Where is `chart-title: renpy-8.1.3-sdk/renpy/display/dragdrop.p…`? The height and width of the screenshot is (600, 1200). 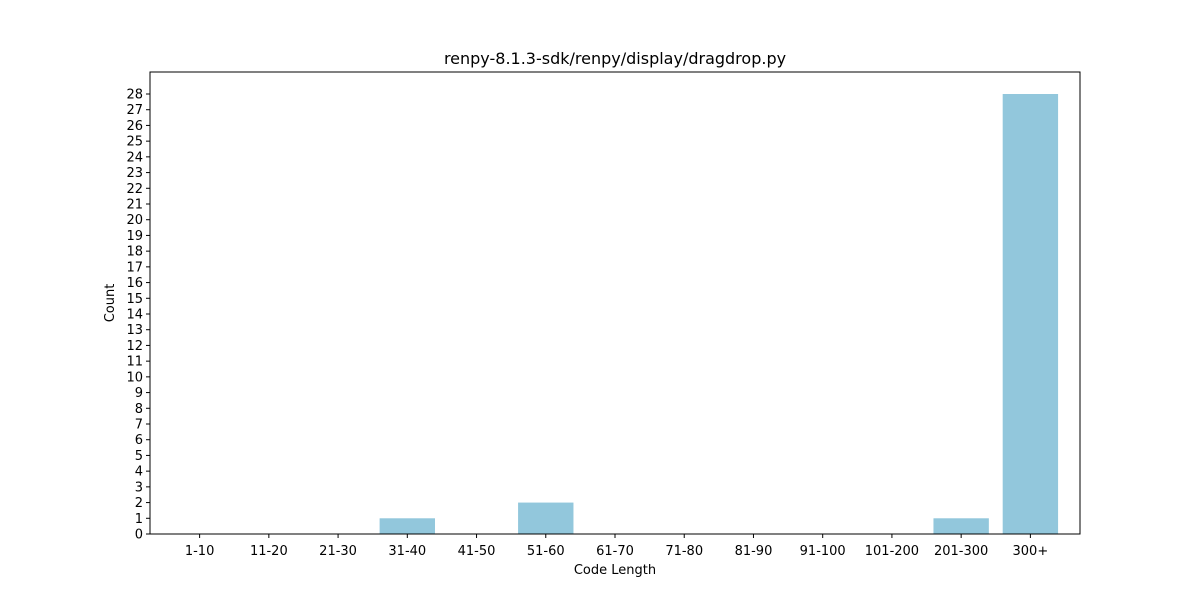 chart-title: renpy-8.1.3-sdk/renpy/display/dragdrop.p… is located at coordinates (615, 58).